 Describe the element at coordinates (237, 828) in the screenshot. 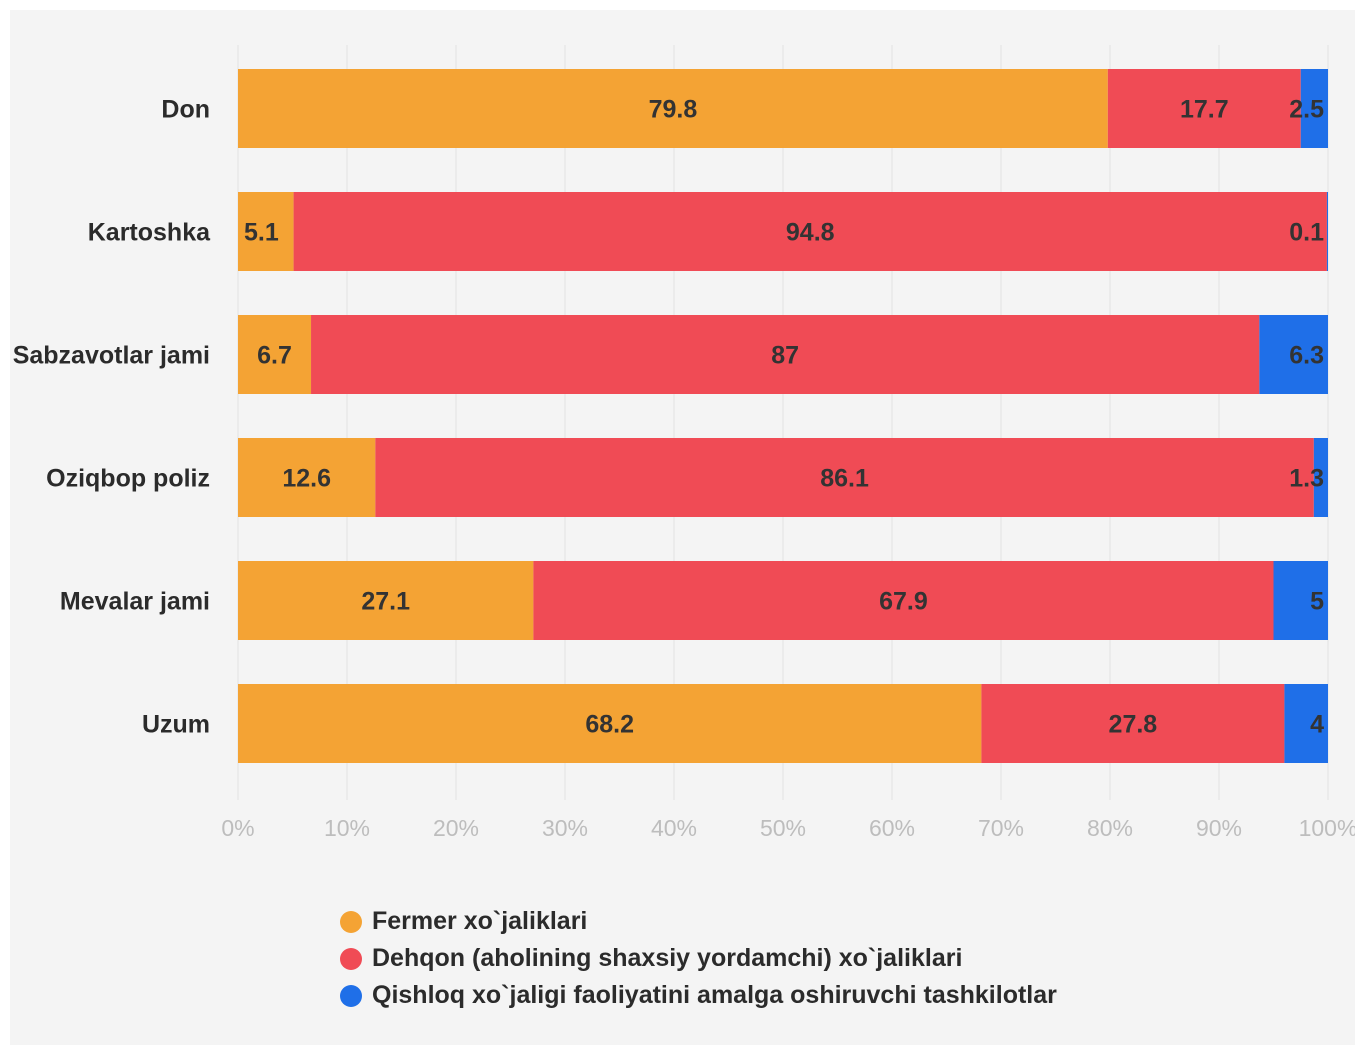

I see `x-tick-label: 0%` at that location.